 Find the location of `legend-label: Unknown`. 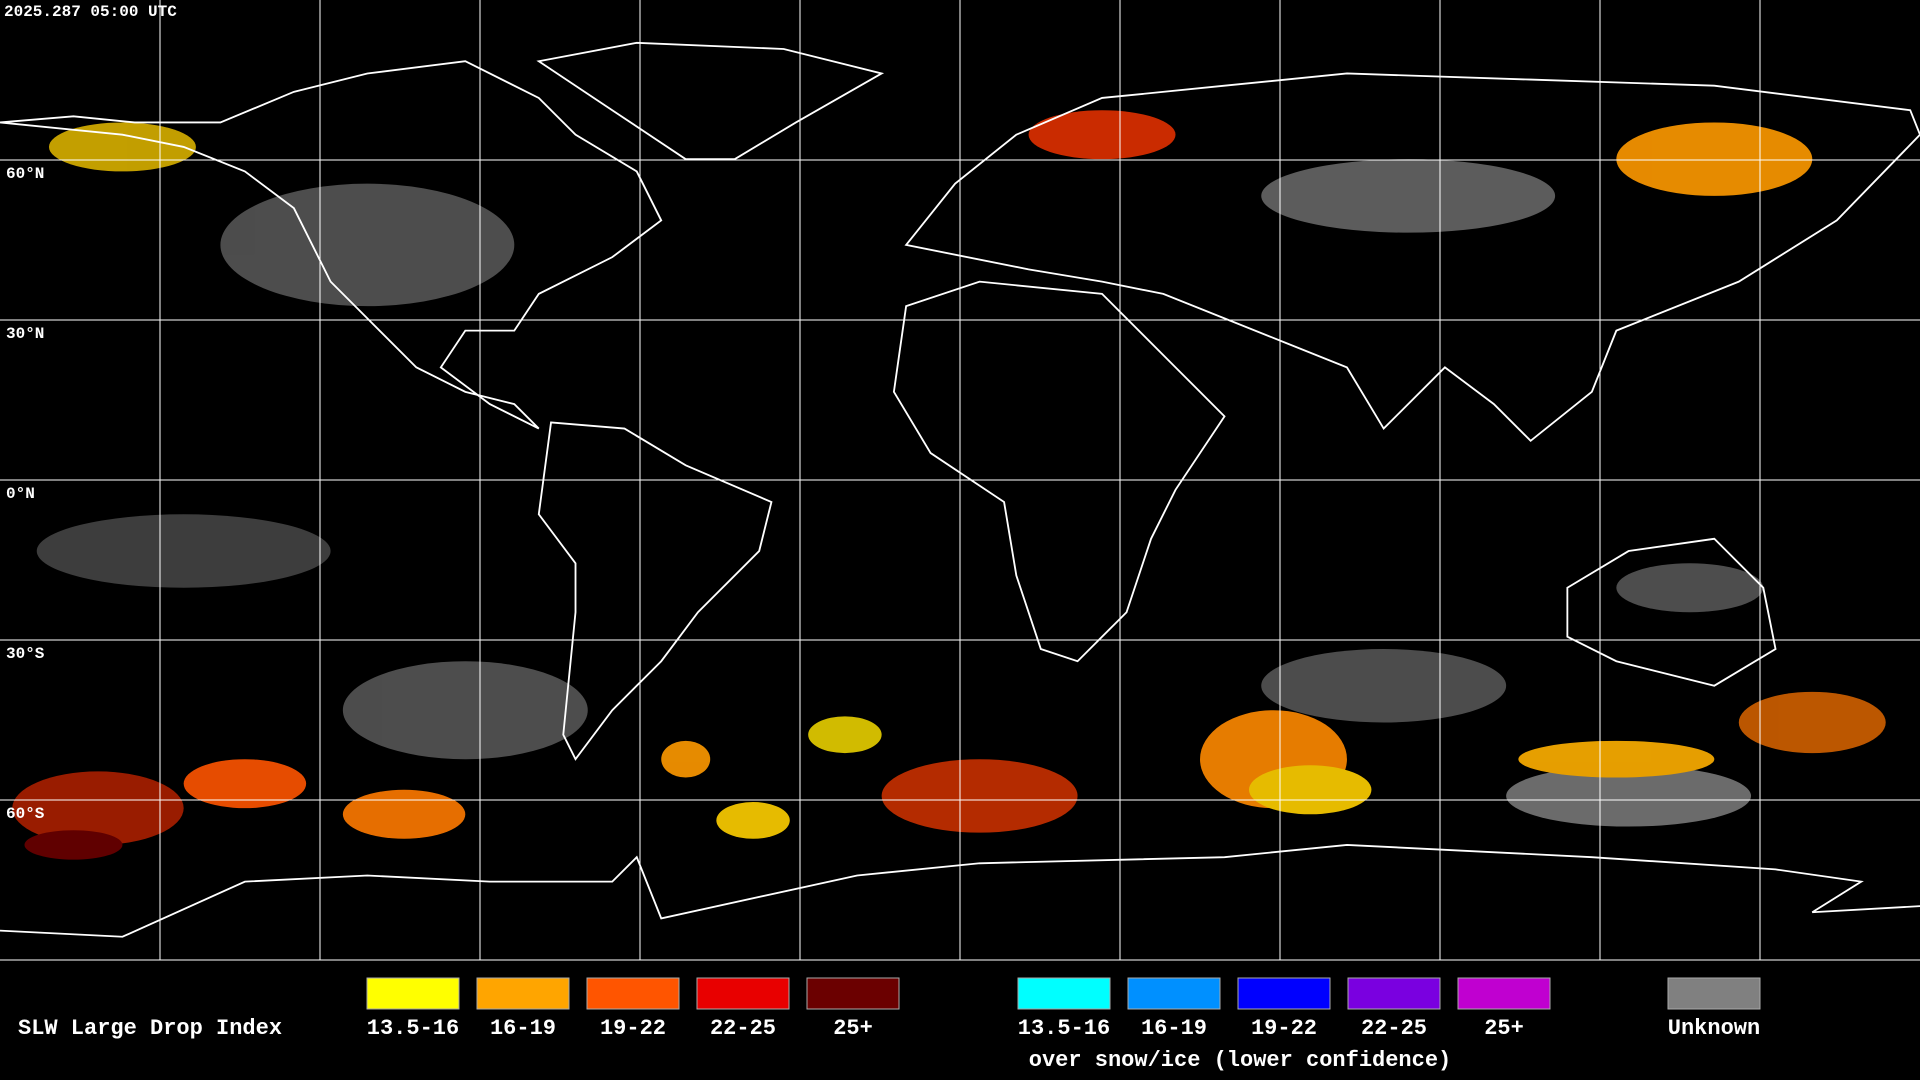

legend-label: Unknown is located at coordinates (1714, 1028).